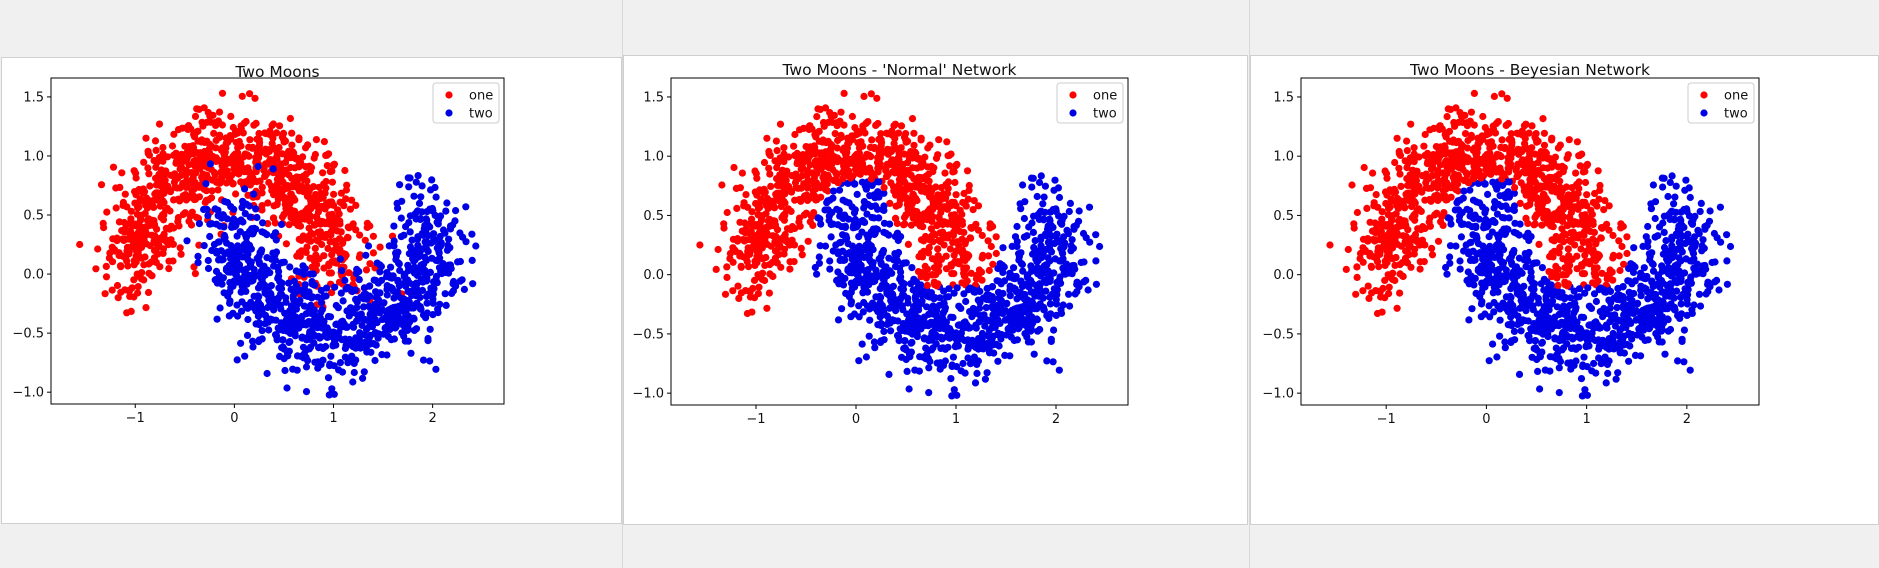  I want to click on x-tick-label: 1, so click(956, 419).